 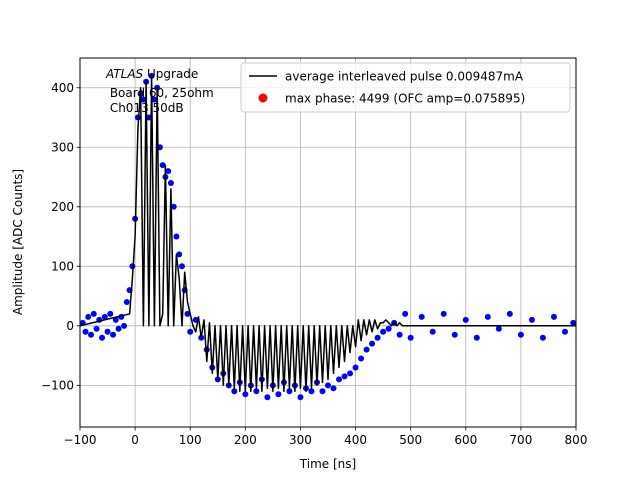 I want to click on x-tick-label: 400, so click(x=355, y=440).